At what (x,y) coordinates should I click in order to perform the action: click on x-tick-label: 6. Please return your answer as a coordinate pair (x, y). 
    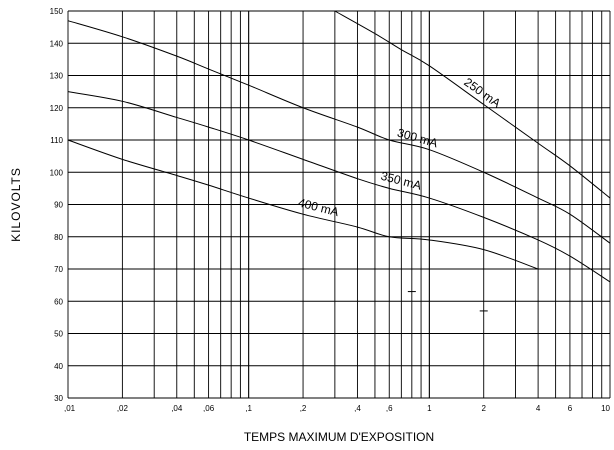
    Looking at the image, I should click on (570, 408).